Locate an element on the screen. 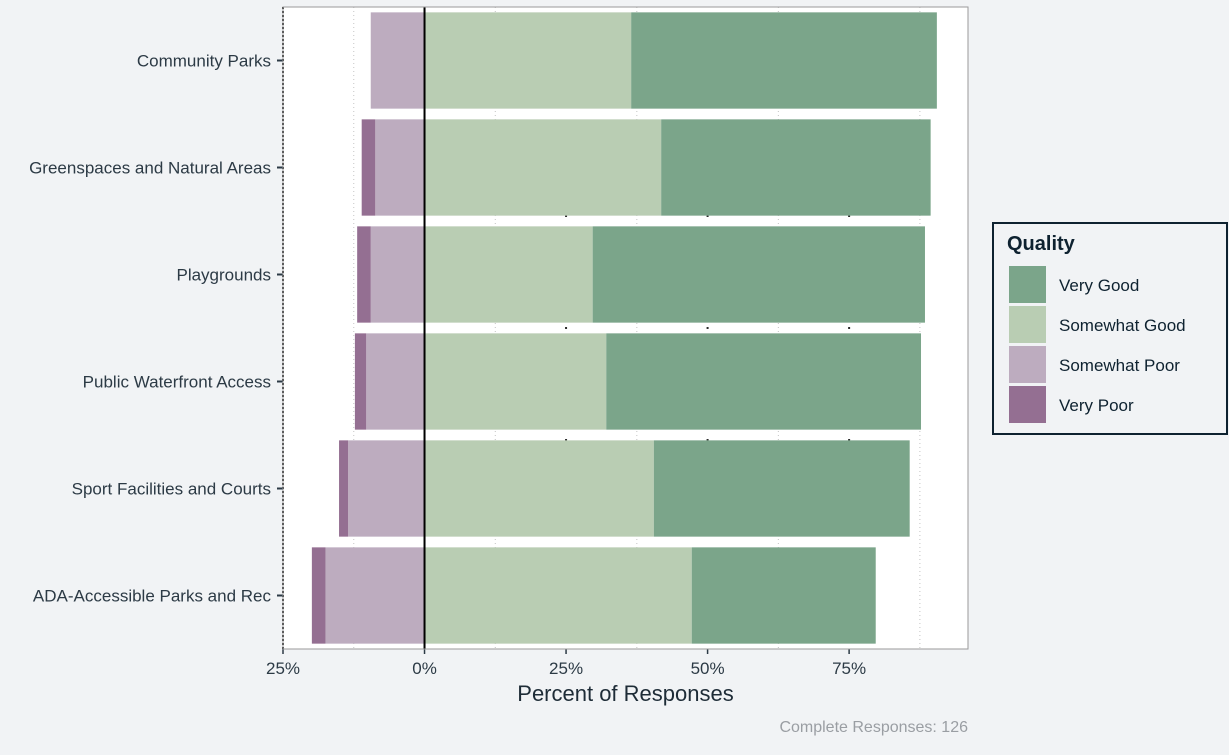 The height and width of the screenshot is (755, 1229). category-label: Greenspaces and Natural Areas is located at coordinates (150, 168).